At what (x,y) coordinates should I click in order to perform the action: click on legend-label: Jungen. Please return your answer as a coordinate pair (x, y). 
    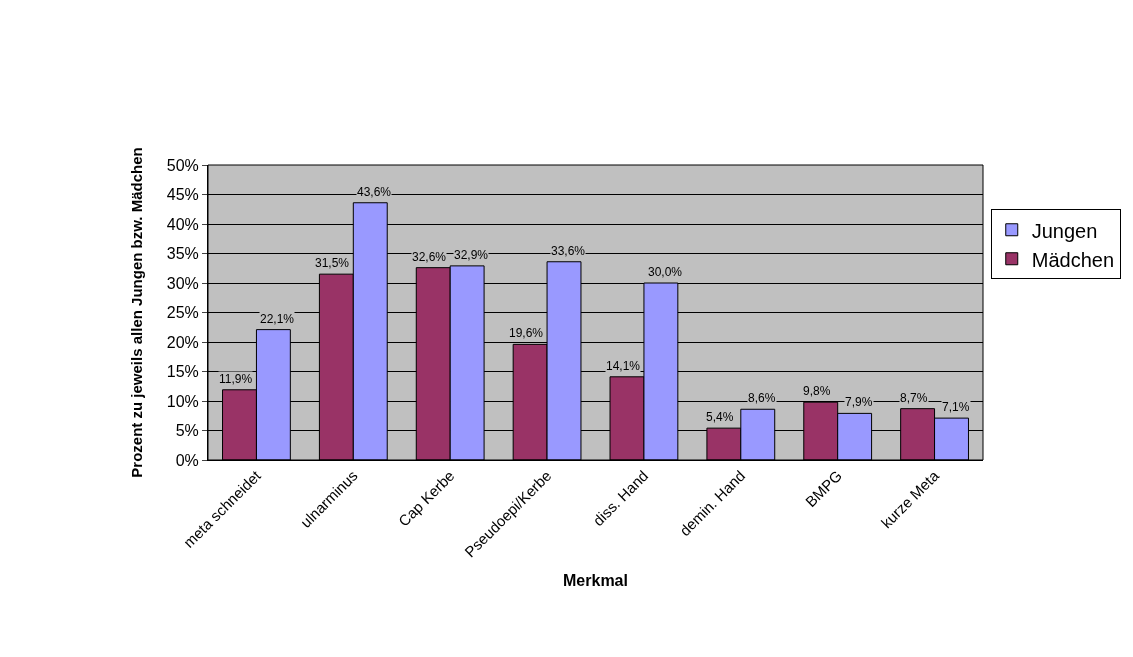
    Looking at the image, I should click on (1064, 230).